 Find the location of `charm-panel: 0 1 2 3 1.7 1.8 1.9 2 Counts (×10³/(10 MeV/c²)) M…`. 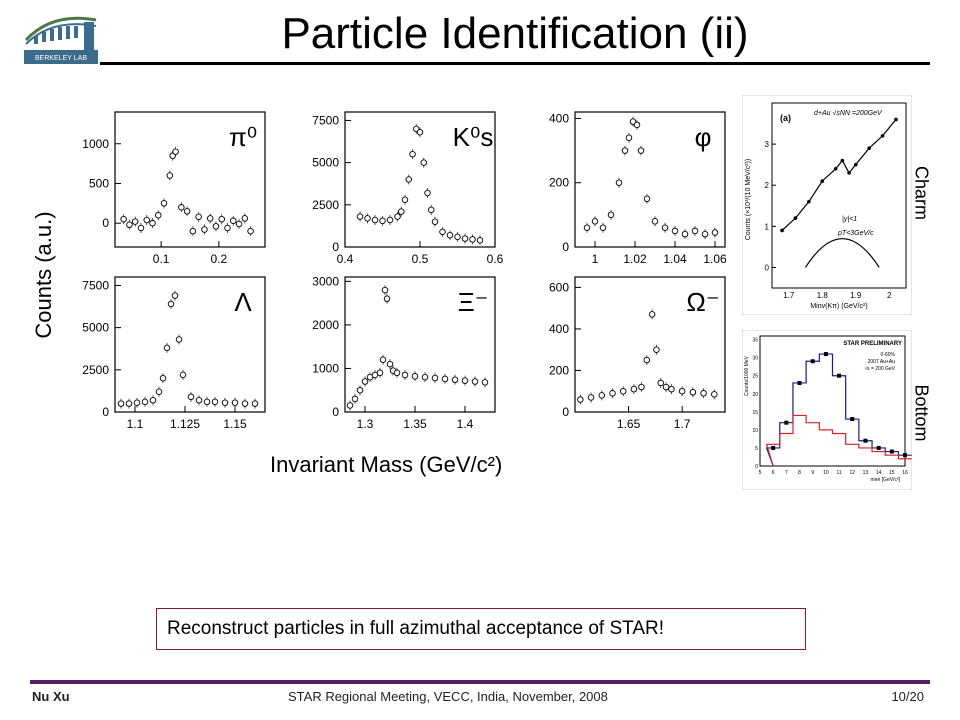

charm-panel: 0 1 2 3 1.7 1.8 1.9 2 Counts (×10³/(10 MeV/c²)) M… is located at coordinates (827, 205).